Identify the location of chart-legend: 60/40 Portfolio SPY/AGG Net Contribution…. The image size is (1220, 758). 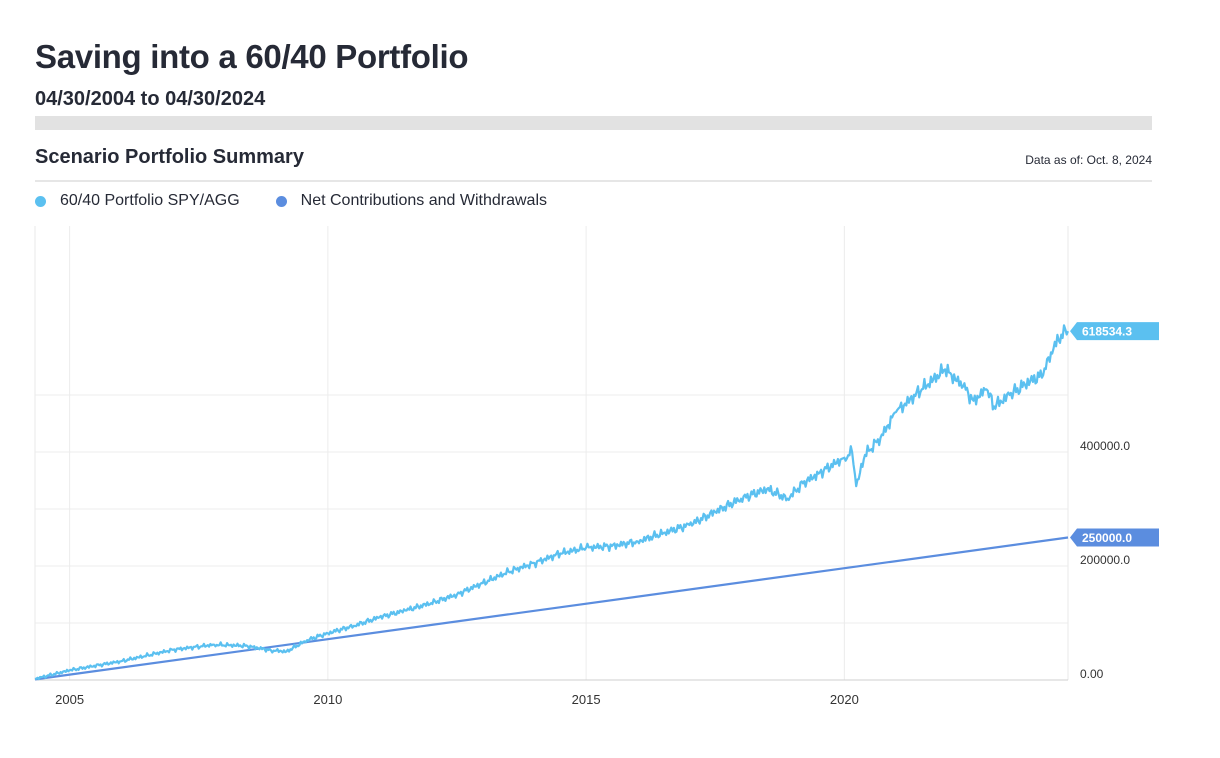
(309, 201).